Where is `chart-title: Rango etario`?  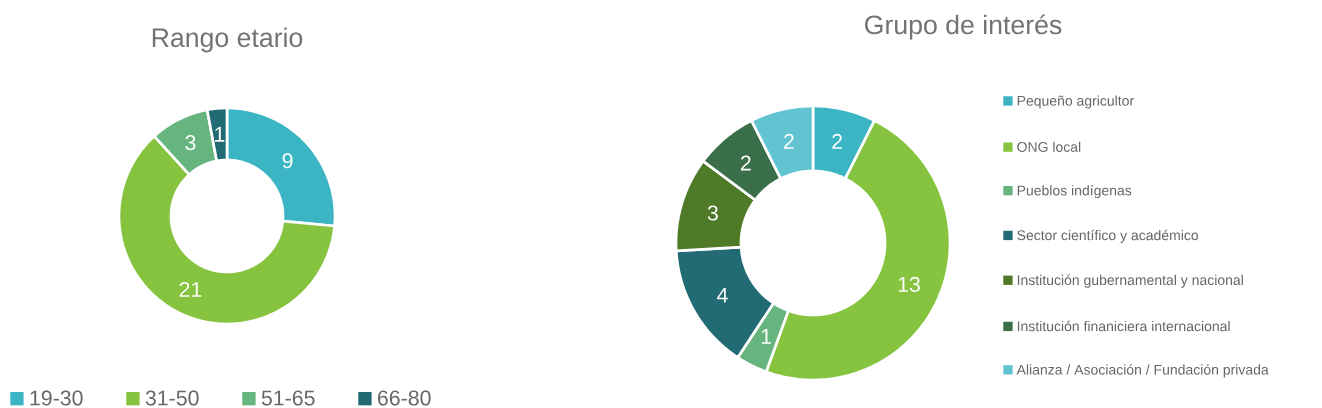
chart-title: Rango etario is located at coordinates (227, 40).